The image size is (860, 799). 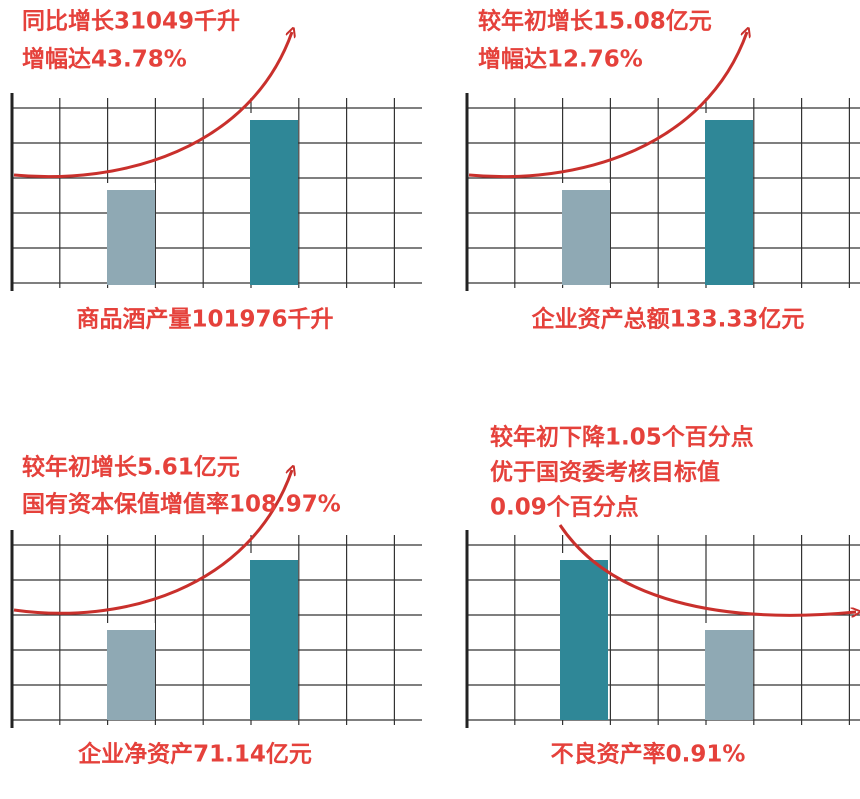 I want to click on note: 优于国资委考核目标值, so click(x=605, y=472).